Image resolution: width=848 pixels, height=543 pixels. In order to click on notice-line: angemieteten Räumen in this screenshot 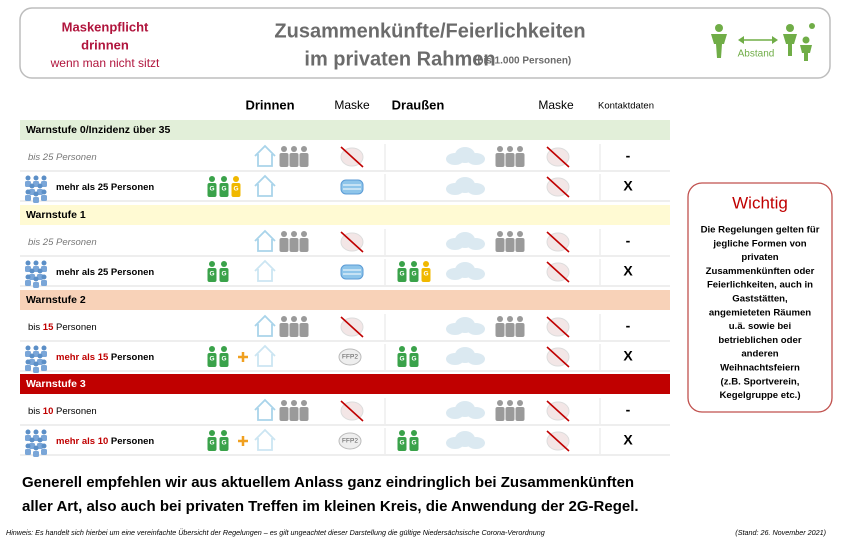, I will do `click(760, 312)`.